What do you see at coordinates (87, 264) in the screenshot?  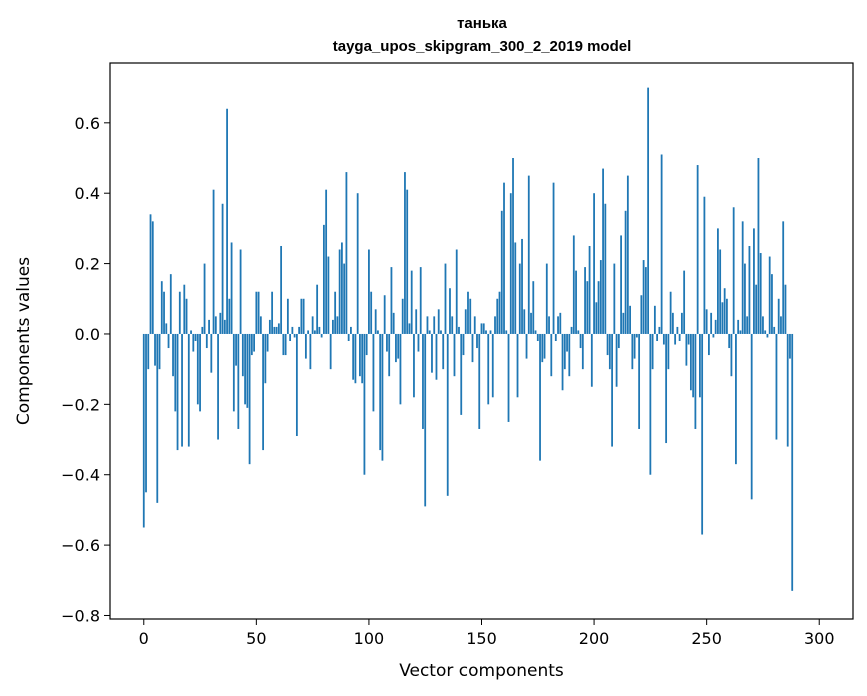 I see `y-tick-label: 0.2` at bounding box center [87, 264].